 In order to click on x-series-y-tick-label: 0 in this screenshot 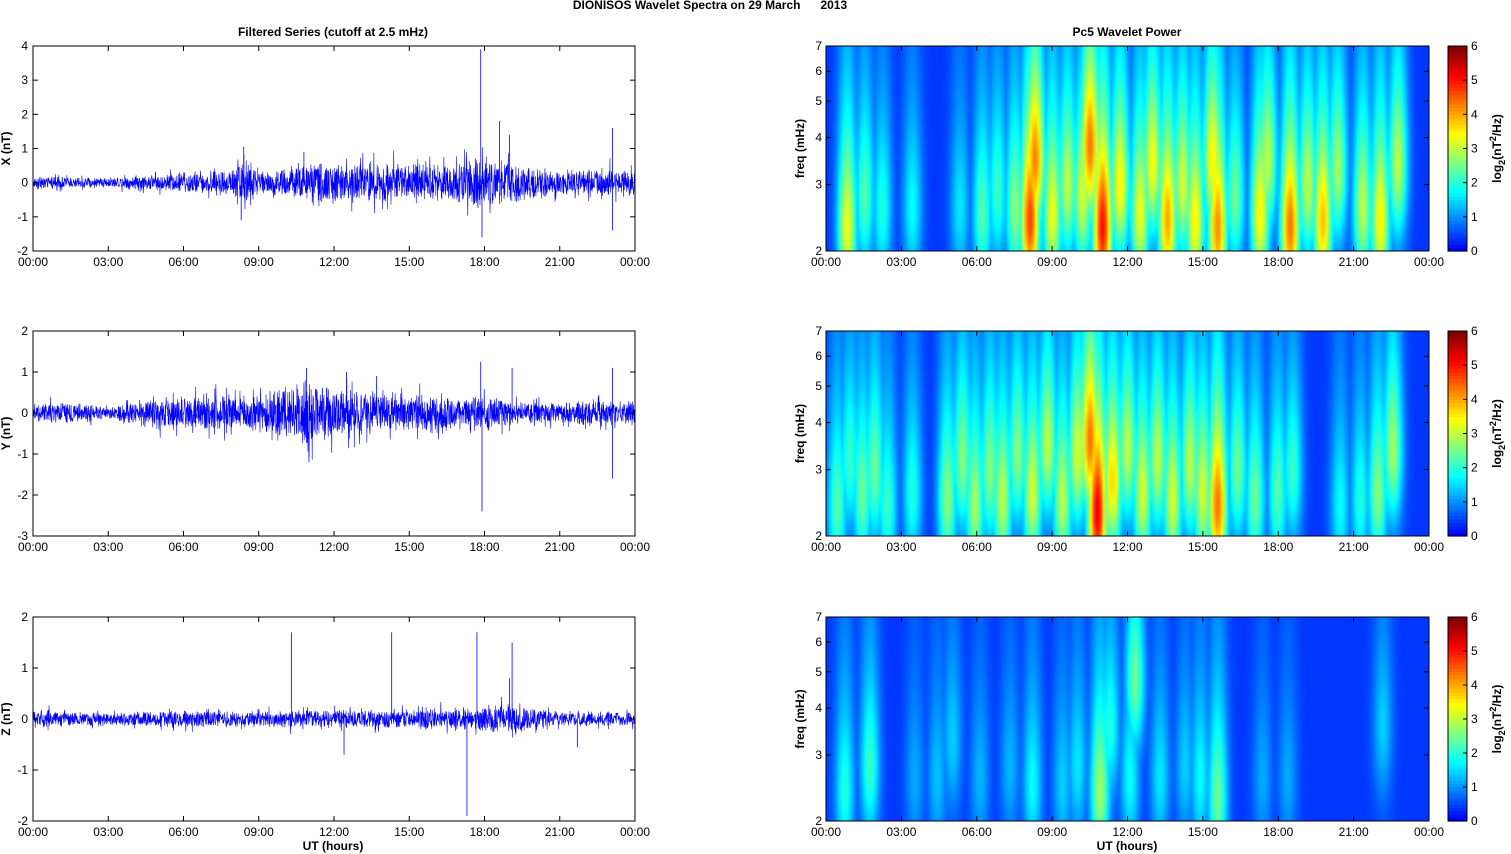, I will do `click(24, 183)`.